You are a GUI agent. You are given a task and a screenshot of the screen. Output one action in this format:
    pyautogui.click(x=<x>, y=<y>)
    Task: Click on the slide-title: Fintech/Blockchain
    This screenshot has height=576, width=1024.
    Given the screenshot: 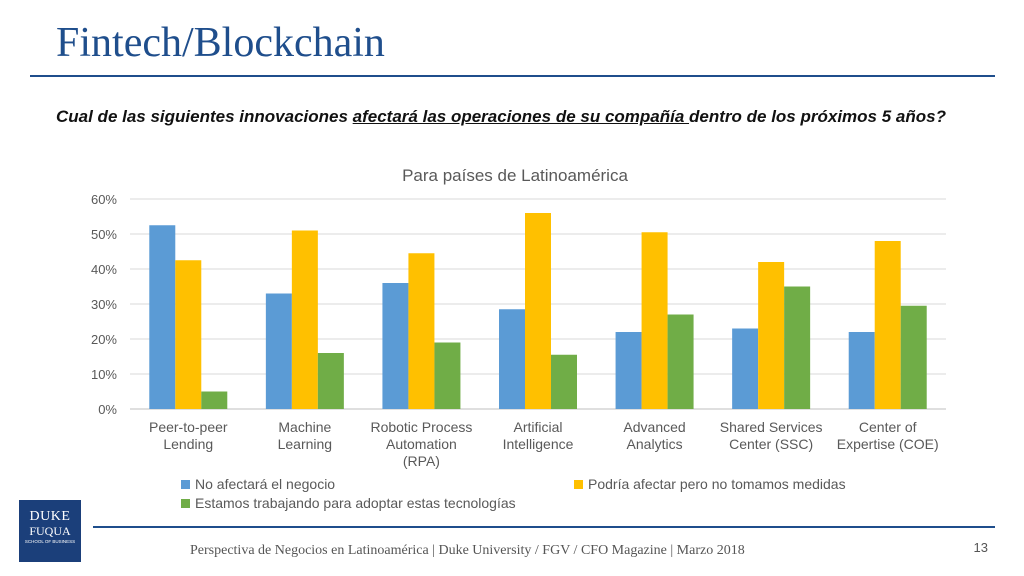 What is the action you would take?
    pyautogui.click(x=220, y=43)
    